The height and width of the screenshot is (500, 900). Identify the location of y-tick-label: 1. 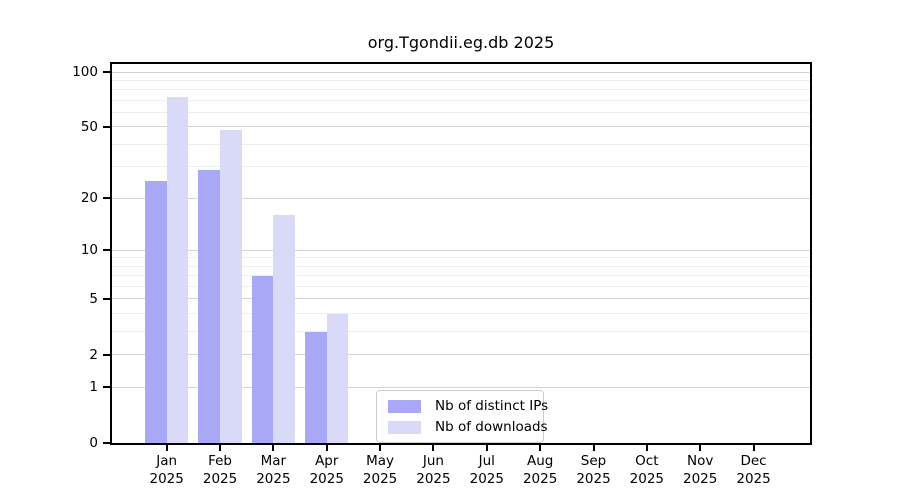
(93, 387).